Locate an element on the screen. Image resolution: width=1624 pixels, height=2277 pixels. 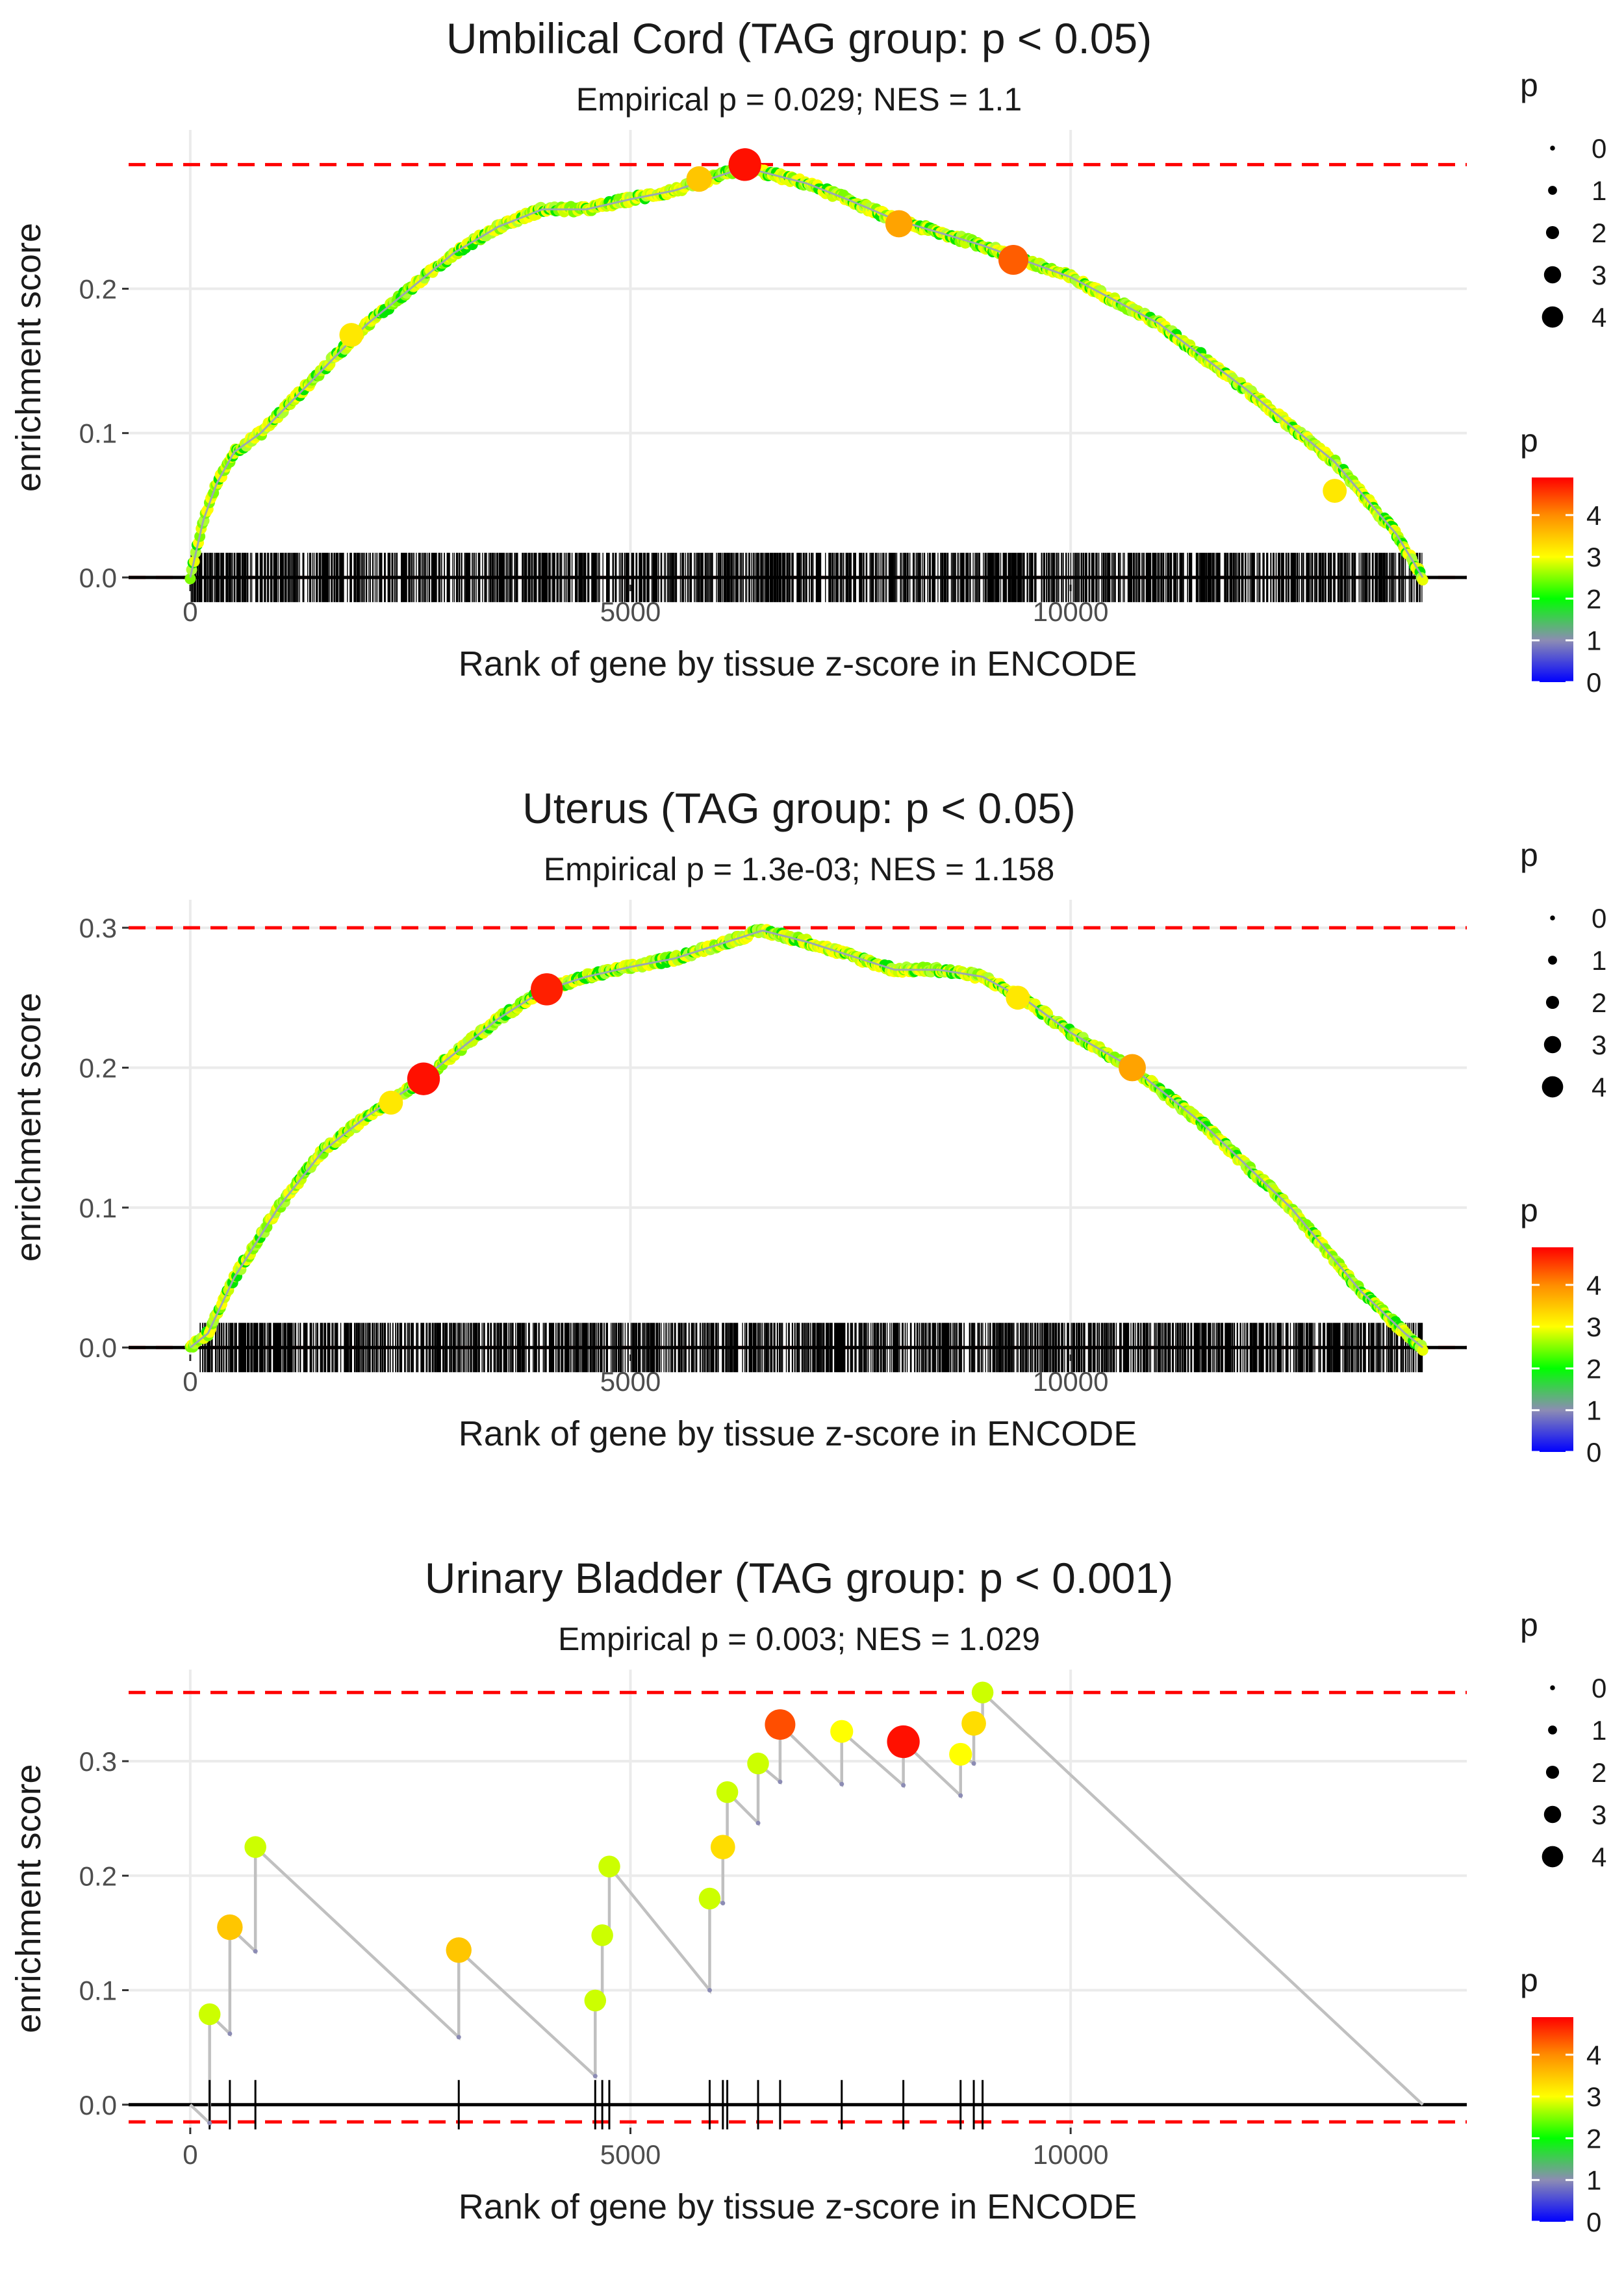
colorbar is located at coordinates (1552, 2119).